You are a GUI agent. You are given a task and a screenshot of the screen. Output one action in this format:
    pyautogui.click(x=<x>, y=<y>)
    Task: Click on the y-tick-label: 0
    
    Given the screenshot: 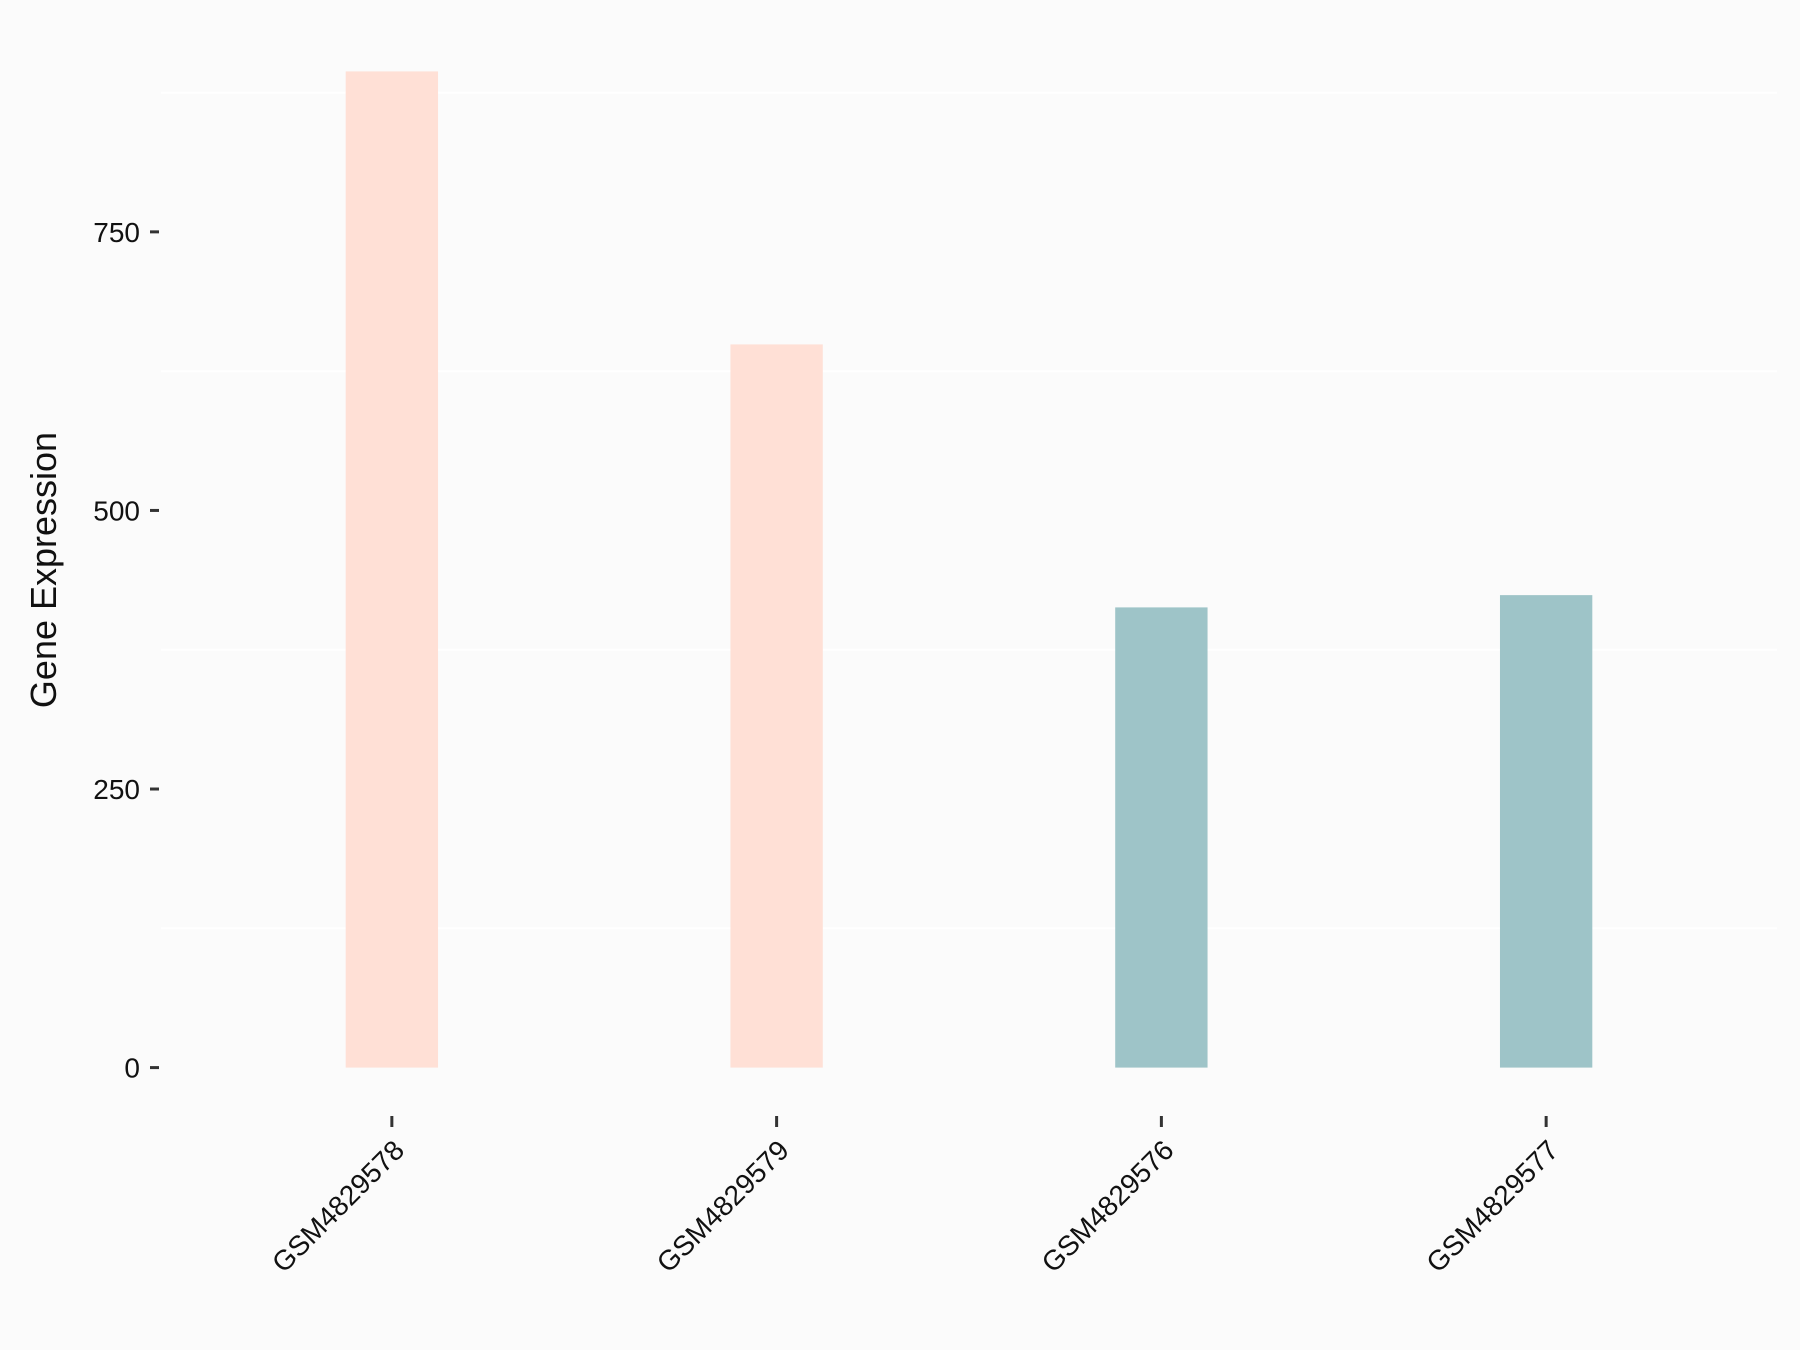 What is the action you would take?
    pyautogui.click(x=132, y=1068)
    